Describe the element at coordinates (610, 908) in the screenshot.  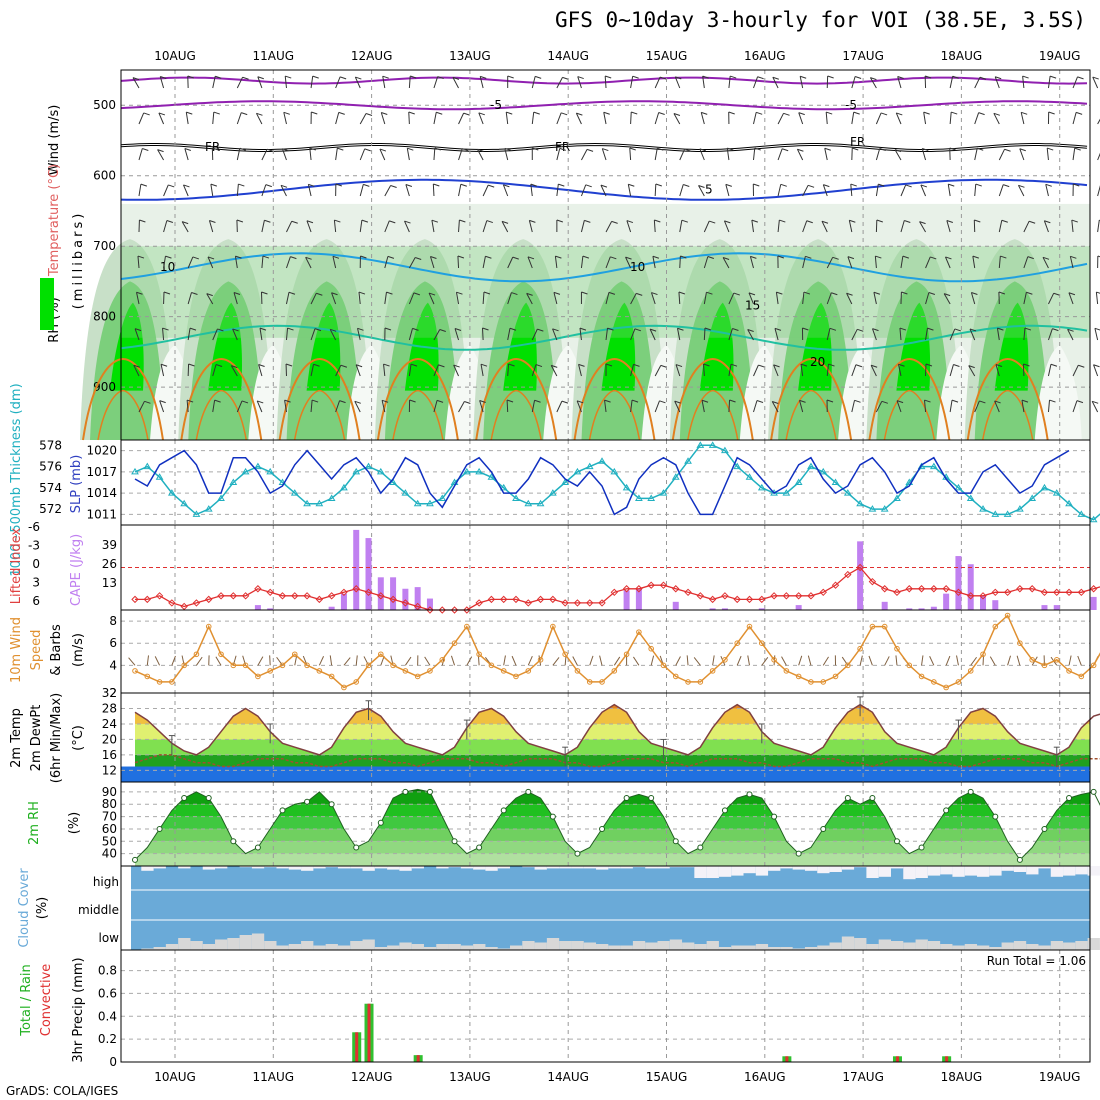
I see `cloud-bg` at that location.